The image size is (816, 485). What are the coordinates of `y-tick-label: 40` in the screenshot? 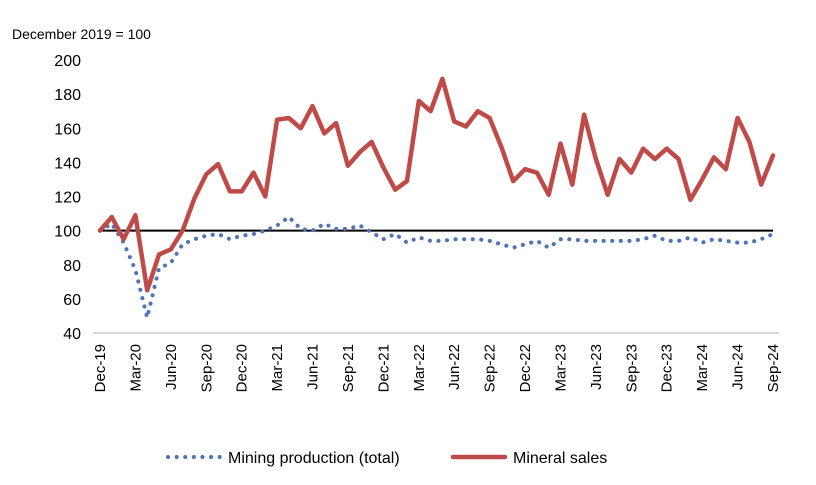 It's located at (72, 334).